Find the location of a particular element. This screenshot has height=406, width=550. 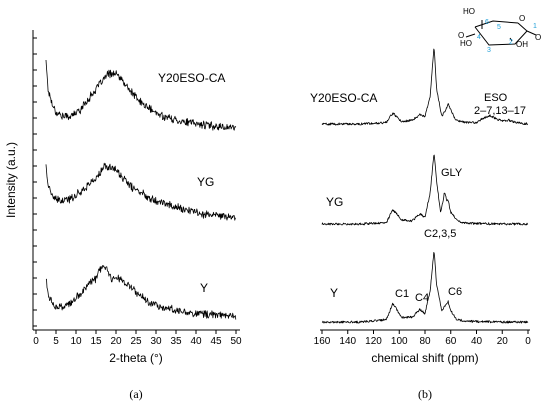

nmr-series-label-yg: YG is located at coordinates (334, 202).